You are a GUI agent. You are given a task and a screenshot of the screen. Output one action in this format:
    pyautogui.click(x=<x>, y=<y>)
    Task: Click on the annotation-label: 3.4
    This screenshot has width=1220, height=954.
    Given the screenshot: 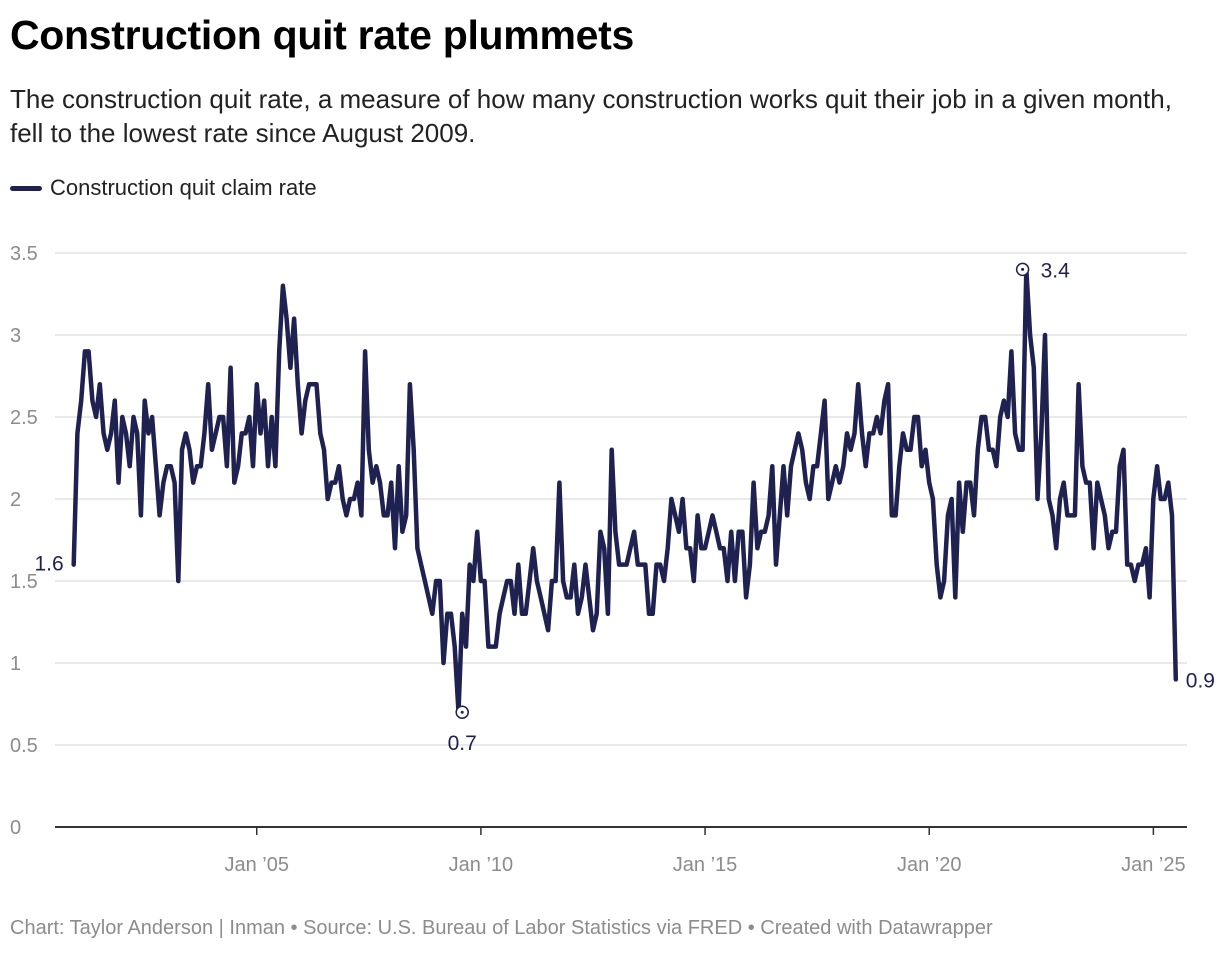 What is the action you would take?
    pyautogui.click(x=1056, y=270)
    